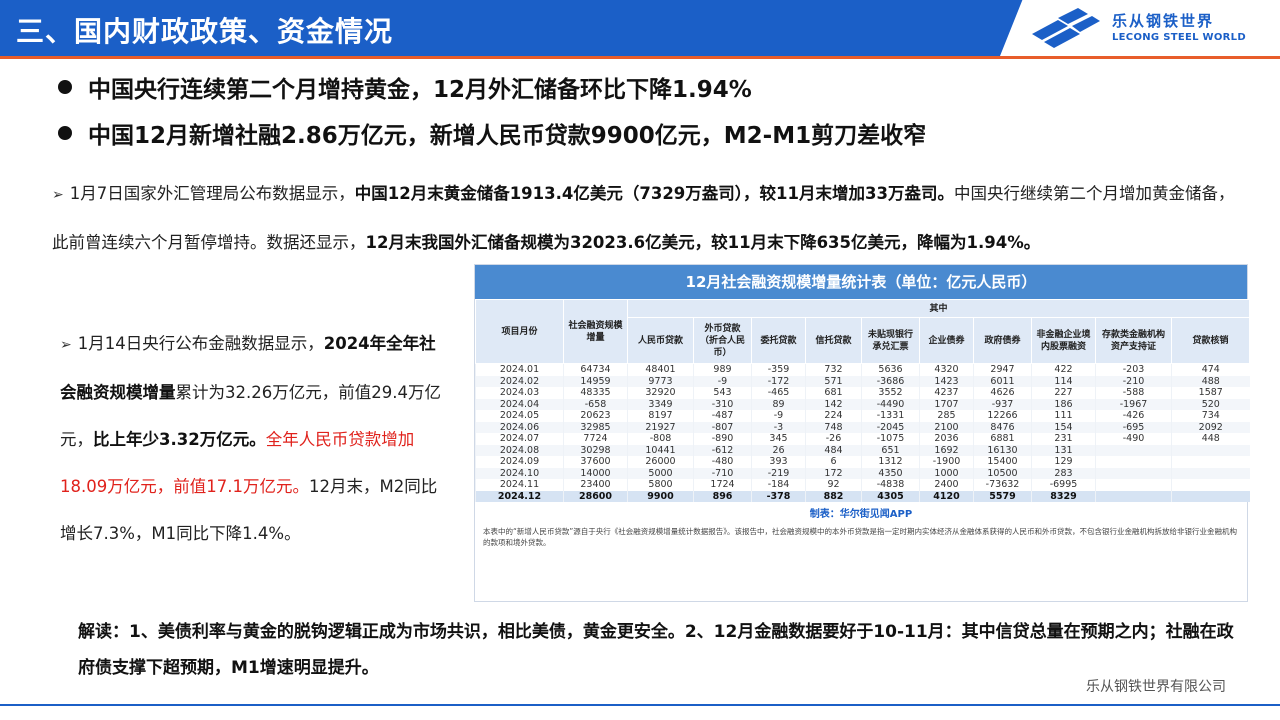  Describe the element at coordinates (1002, 369) in the screenshot. I see `table-cell: 2947` at that location.